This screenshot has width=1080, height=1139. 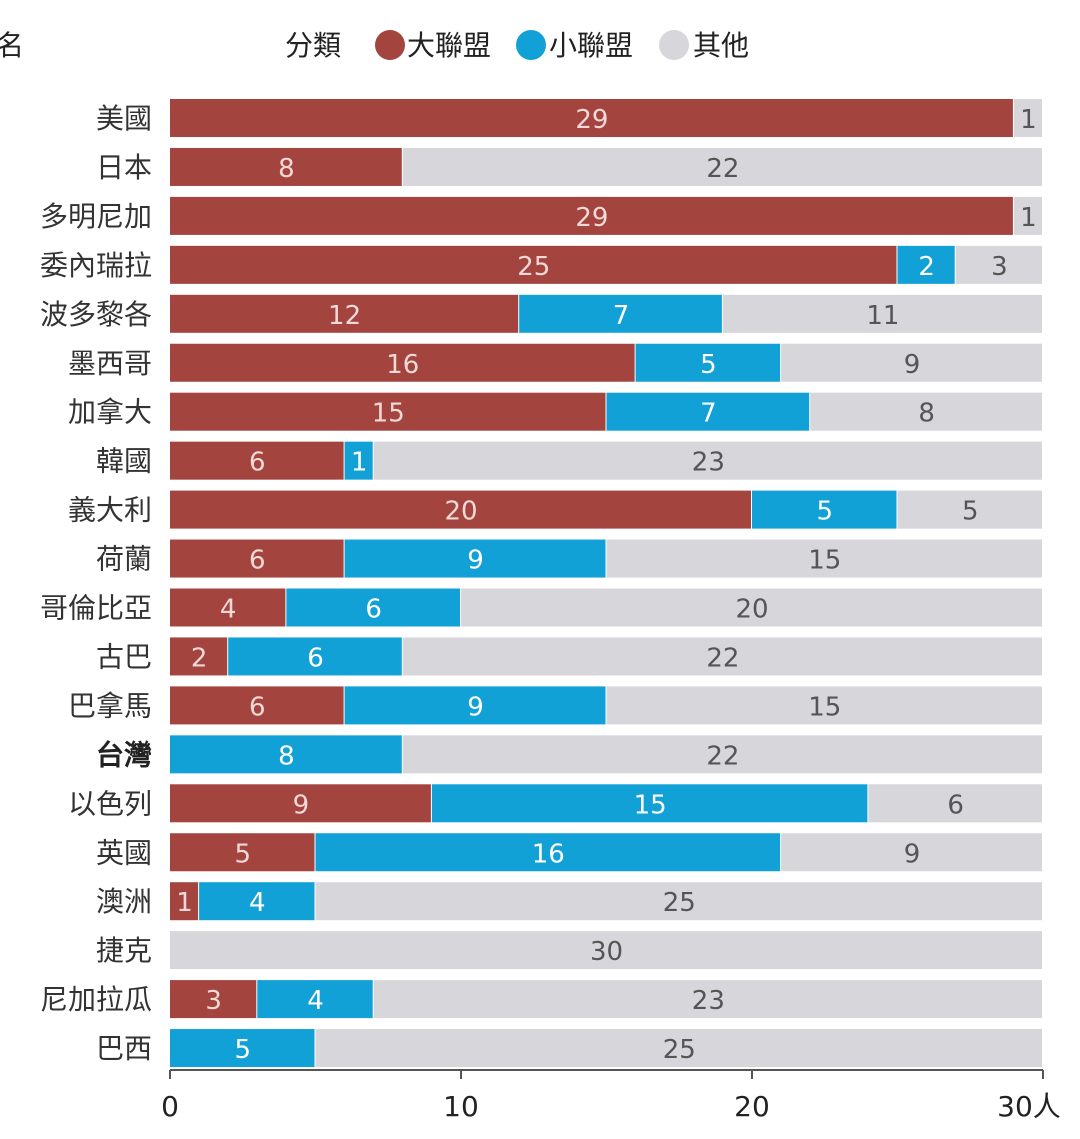 I want to click on title-fragment: 名, so click(x=12, y=45).